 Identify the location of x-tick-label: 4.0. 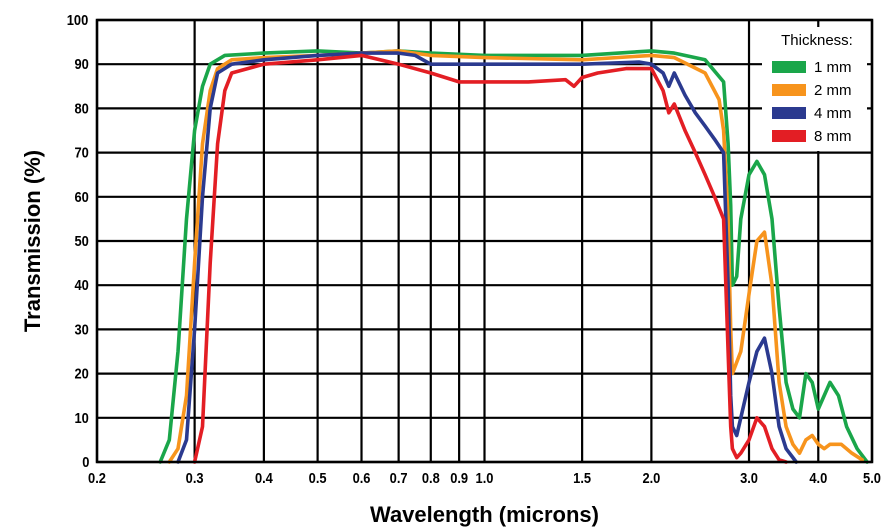
(818, 477).